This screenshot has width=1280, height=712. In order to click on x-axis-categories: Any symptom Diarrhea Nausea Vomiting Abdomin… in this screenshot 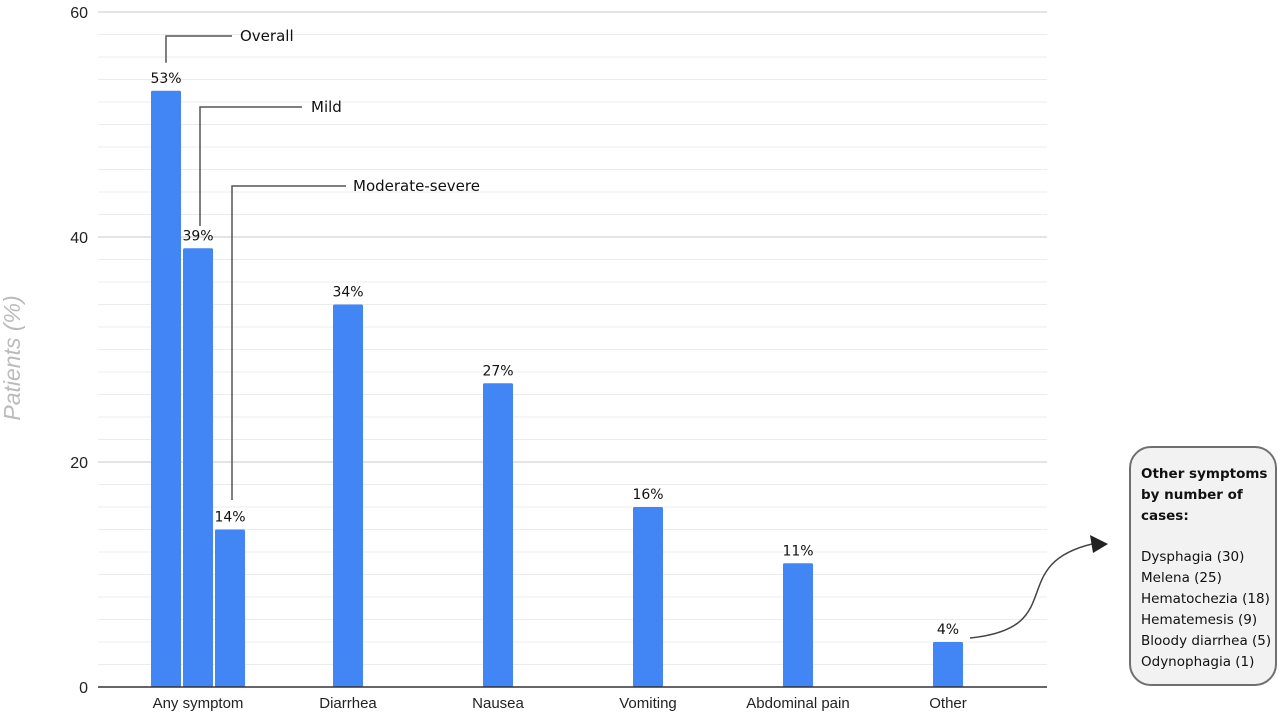, I will do `click(560, 703)`.